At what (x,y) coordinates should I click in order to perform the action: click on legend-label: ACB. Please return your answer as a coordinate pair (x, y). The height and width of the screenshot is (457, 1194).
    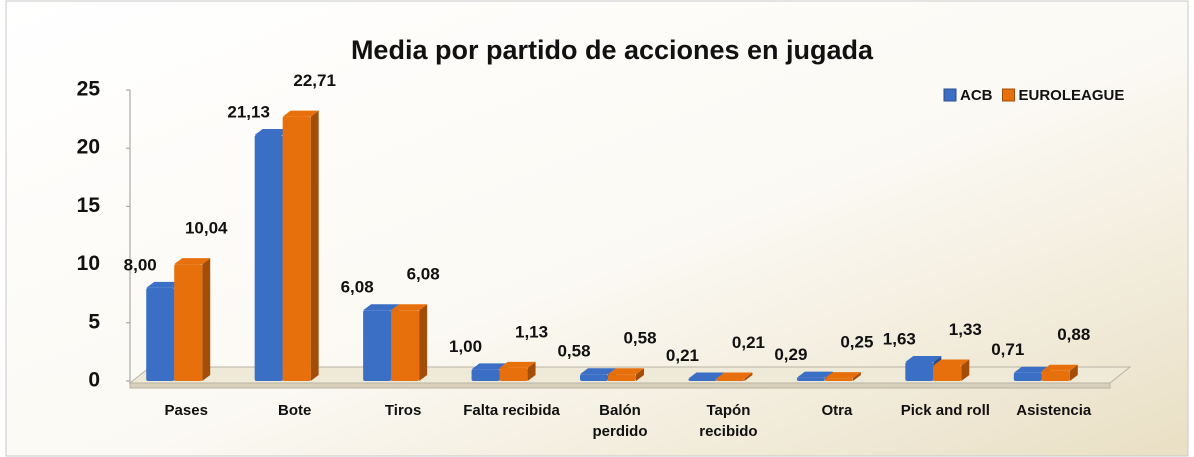
    Looking at the image, I should click on (976, 95).